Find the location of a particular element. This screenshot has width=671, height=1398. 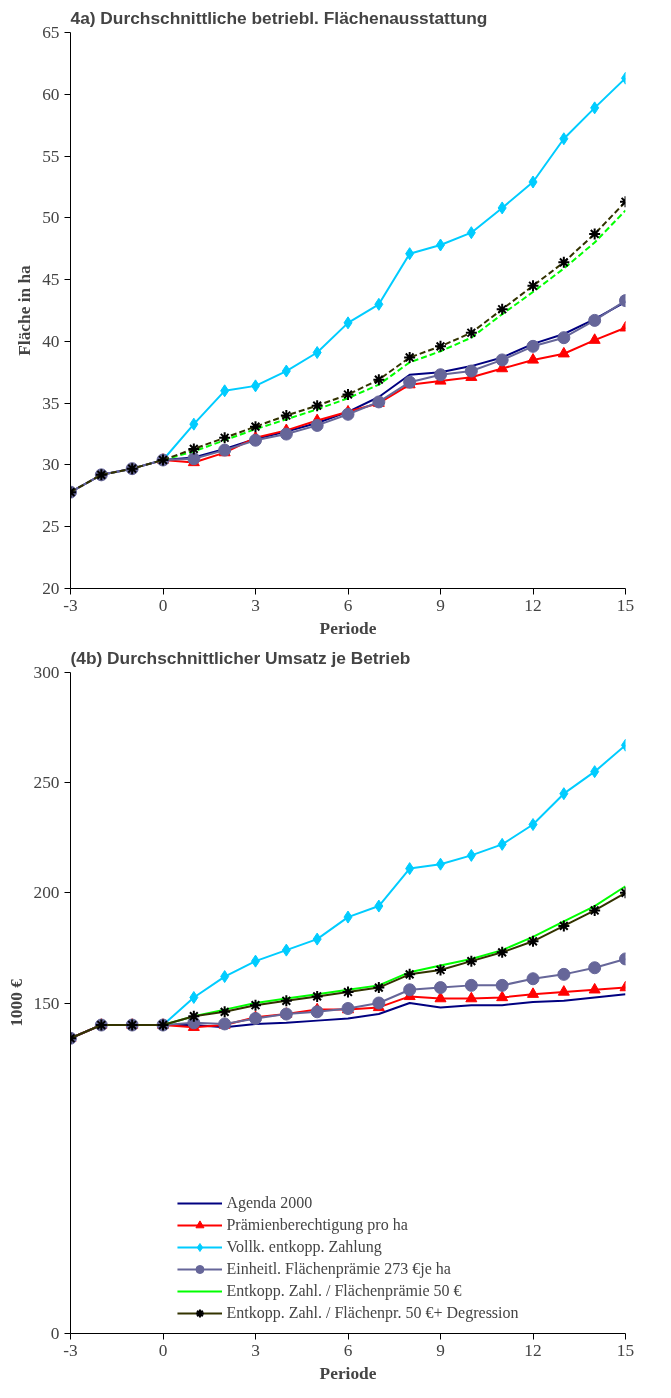

y-tick-label: 0 is located at coordinates (55, 1333).